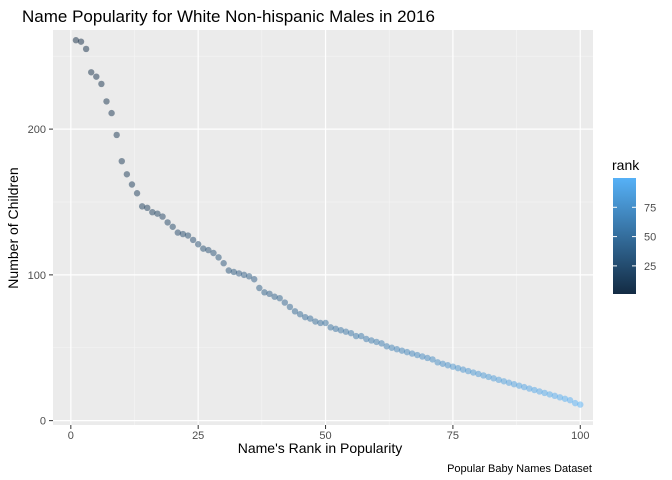 Image resolution: width=672 pixels, height=480 pixels. I want to click on x-axis: 0 25 50 75 100, so click(328, 433).